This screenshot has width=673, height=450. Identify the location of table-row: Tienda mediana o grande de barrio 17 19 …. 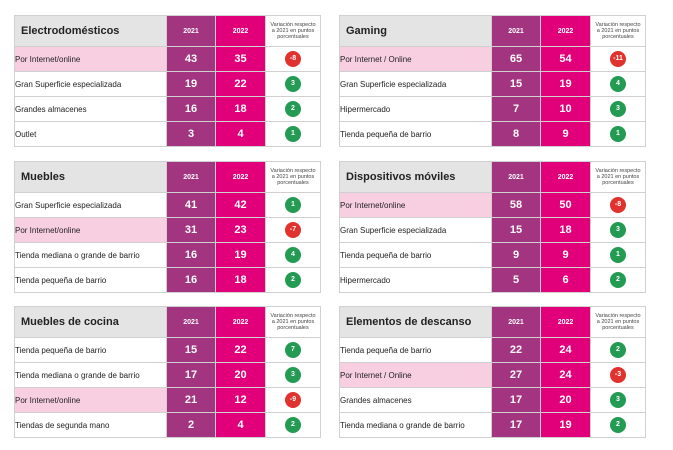
(492, 425).